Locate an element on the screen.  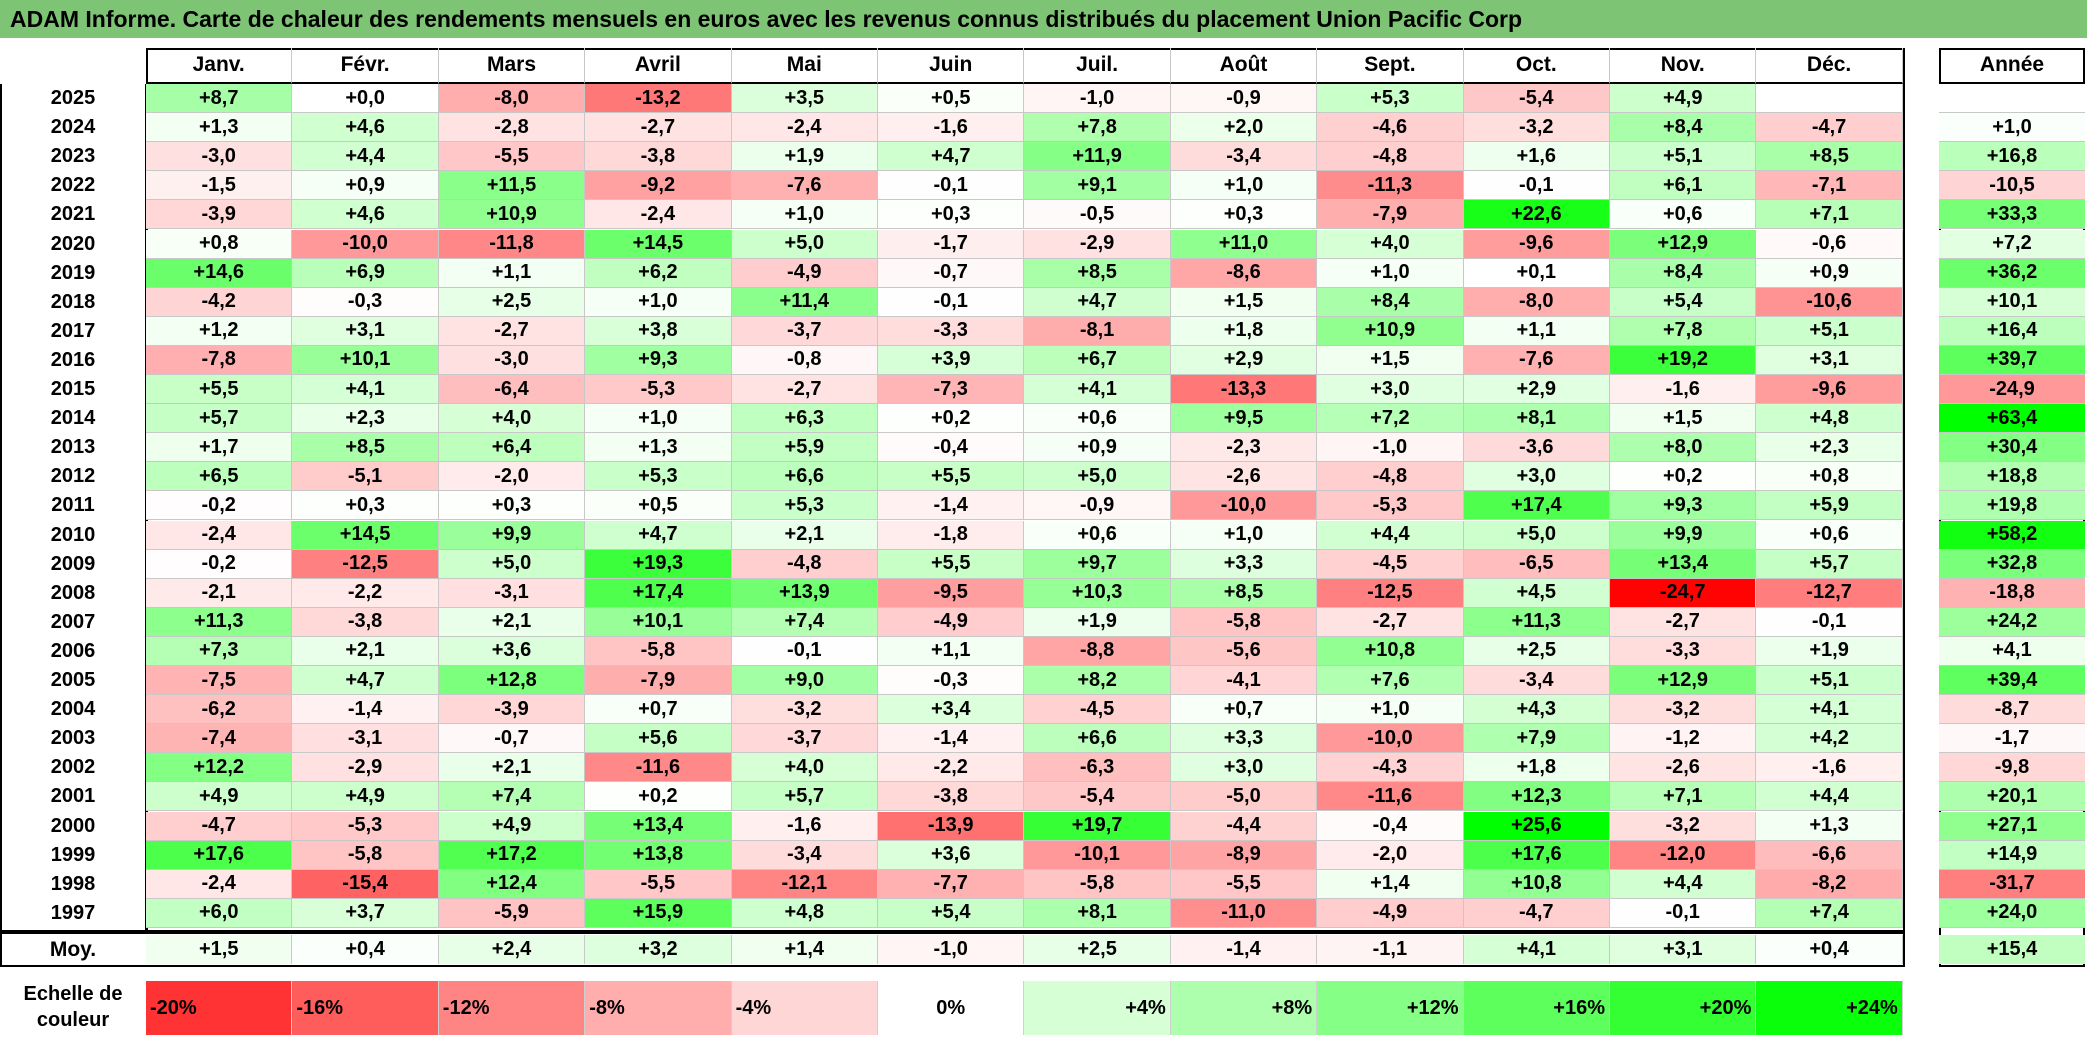
column-header: Sept. is located at coordinates (1390, 66).